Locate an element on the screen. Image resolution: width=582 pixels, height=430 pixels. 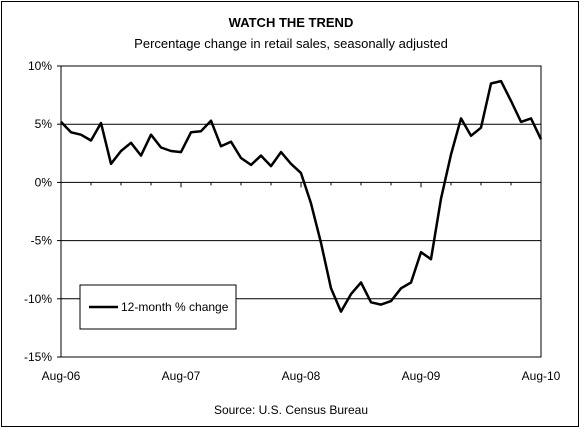
y-tick-label: -5% is located at coordinates (42, 241).